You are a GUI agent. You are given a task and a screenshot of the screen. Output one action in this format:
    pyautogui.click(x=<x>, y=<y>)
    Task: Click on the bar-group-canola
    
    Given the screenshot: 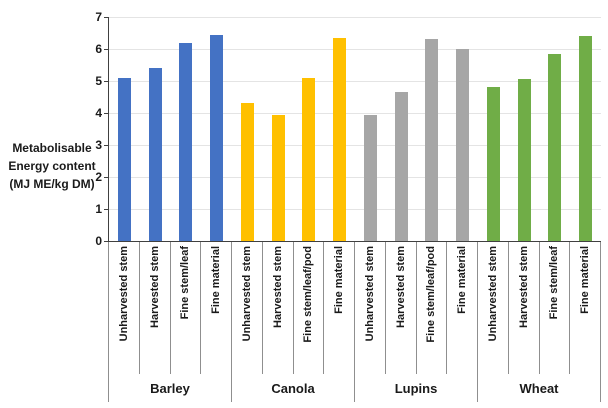 What is the action you would take?
    pyautogui.click(x=293, y=129)
    